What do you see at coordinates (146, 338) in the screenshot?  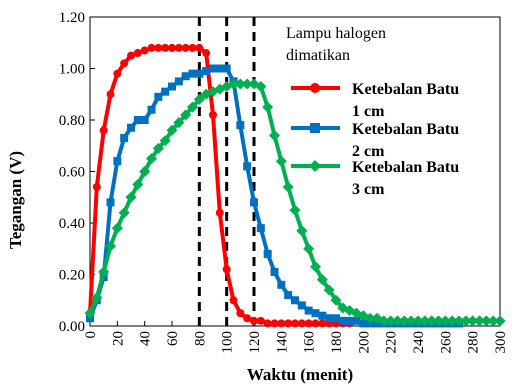 I see `x-tick-label: 40` at bounding box center [146, 338].